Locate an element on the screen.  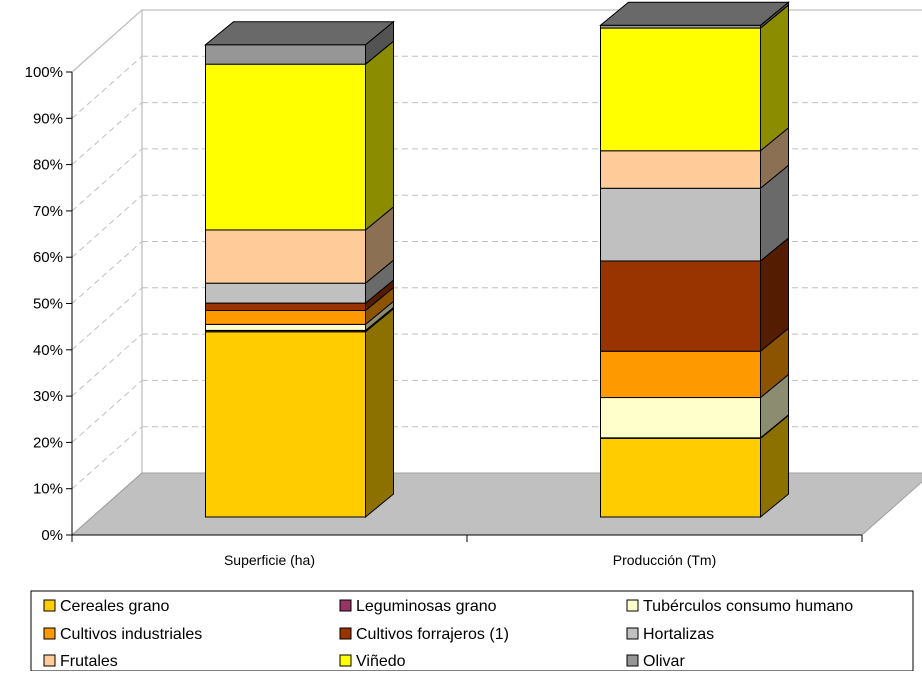
legend-item: Leguminosas grano is located at coordinates (418, 606).